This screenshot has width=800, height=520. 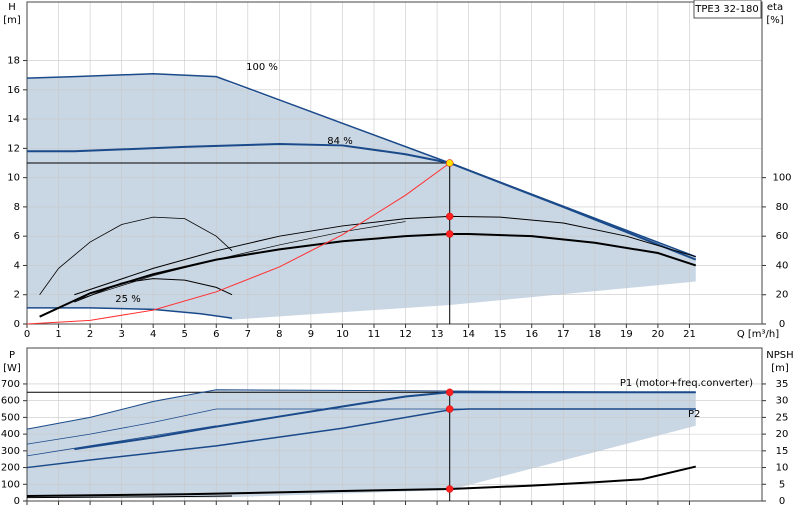 What do you see at coordinates (563, 334) in the screenshot?
I see `x-tick-label: 17` at bounding box center [563, 334].